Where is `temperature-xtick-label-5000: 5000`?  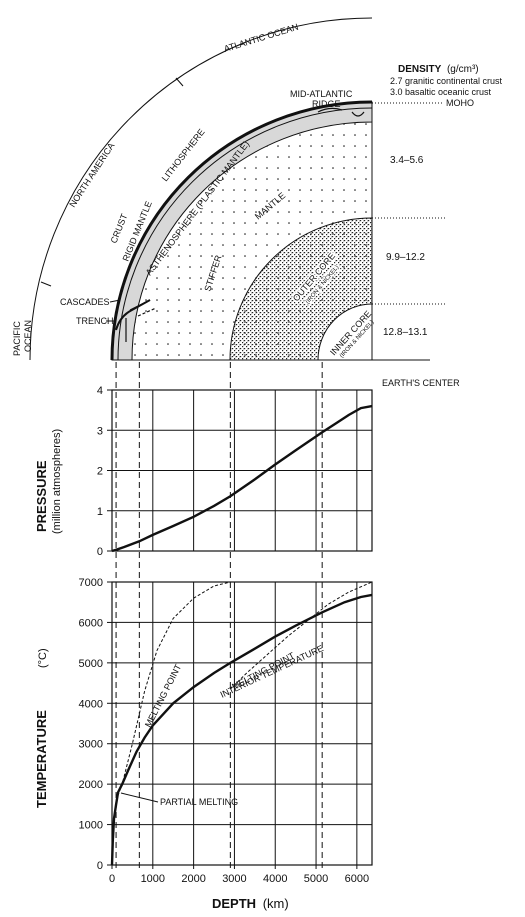 temperature-xtick-label-5000: 5000 is located at coordinates (316, 879).